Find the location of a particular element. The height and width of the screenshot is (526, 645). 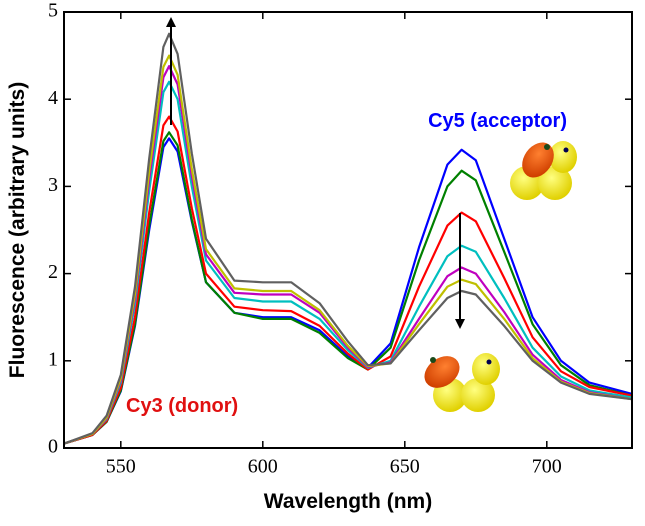

x-tick-label: 650 is located at coordinates (405, 467).